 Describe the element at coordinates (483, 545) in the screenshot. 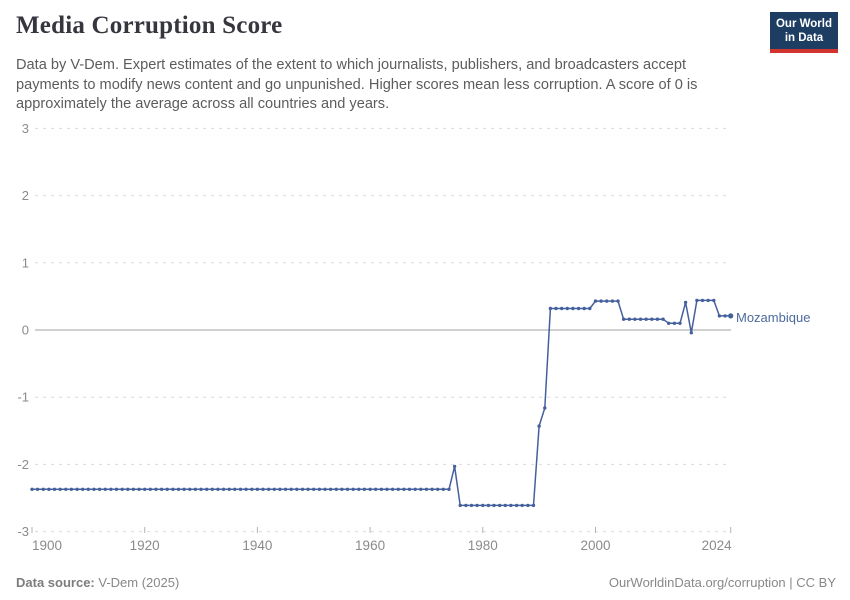

I see `x-axis-tick-label: 1980` at that location.